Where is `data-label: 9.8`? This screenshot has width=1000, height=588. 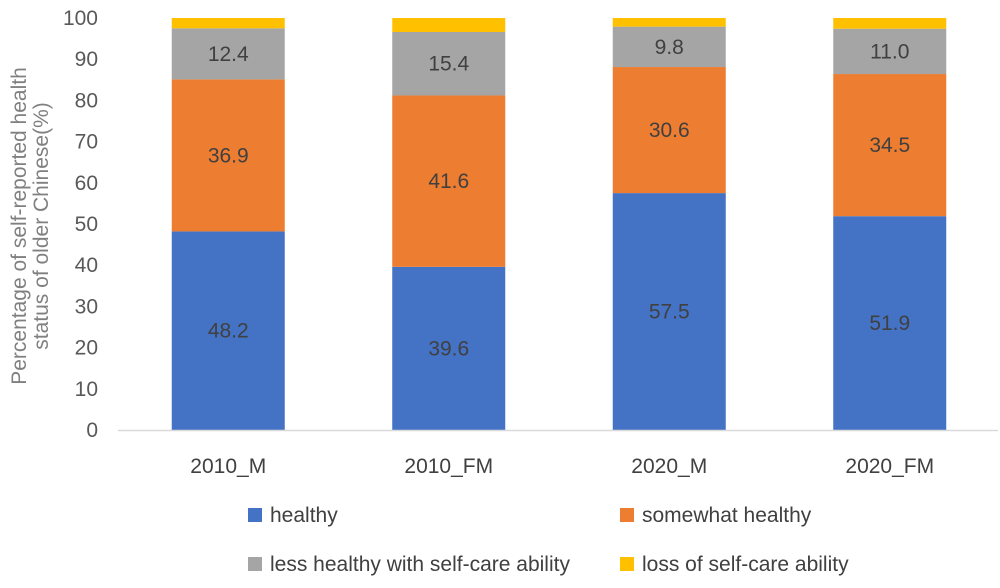
data-label: 9.8 is located at coordinates (669, 47).